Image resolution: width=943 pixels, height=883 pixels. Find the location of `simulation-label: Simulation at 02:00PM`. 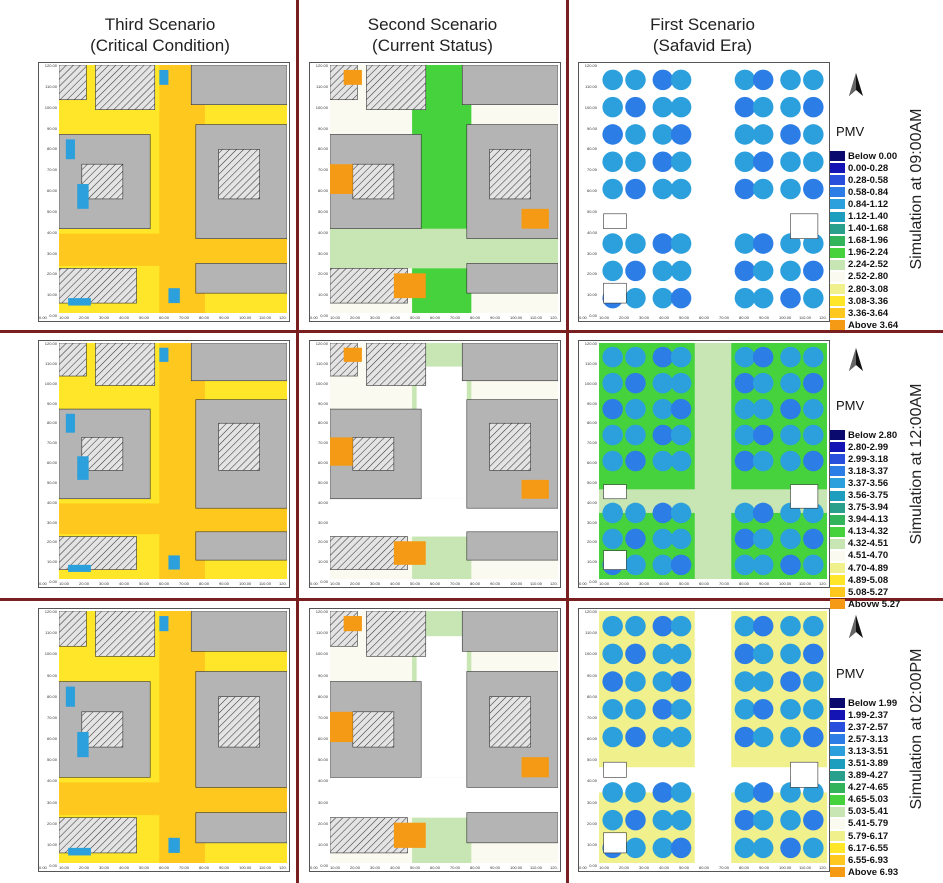

simulation-label: Simulation at 02:00PM is located at coordinates (916, 729).